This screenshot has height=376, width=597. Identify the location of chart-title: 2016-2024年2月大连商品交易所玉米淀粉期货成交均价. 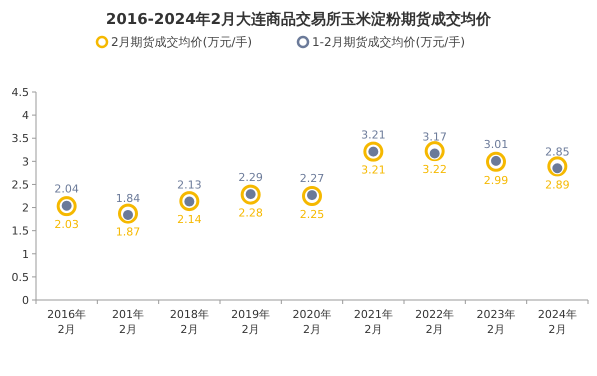
(299, 19).